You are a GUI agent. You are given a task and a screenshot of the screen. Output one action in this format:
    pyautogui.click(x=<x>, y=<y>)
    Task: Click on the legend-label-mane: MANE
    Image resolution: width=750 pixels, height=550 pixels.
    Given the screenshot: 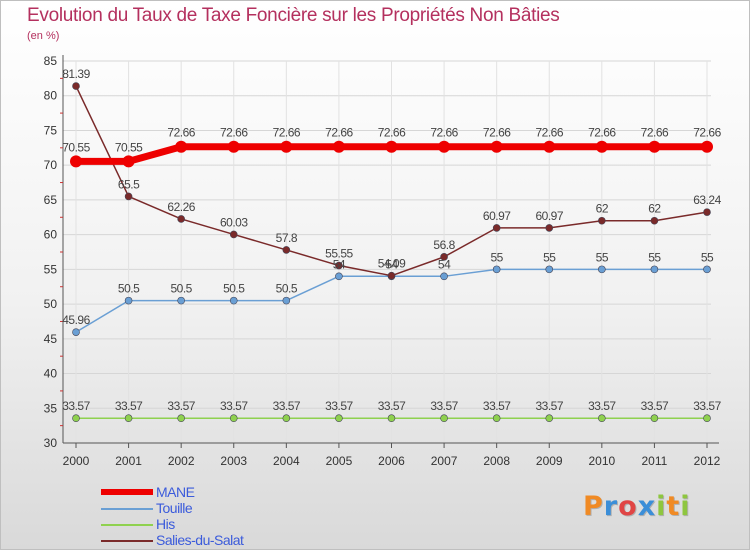 What is the action you would take?
    pyautogui.click(x=175, y=492)
    